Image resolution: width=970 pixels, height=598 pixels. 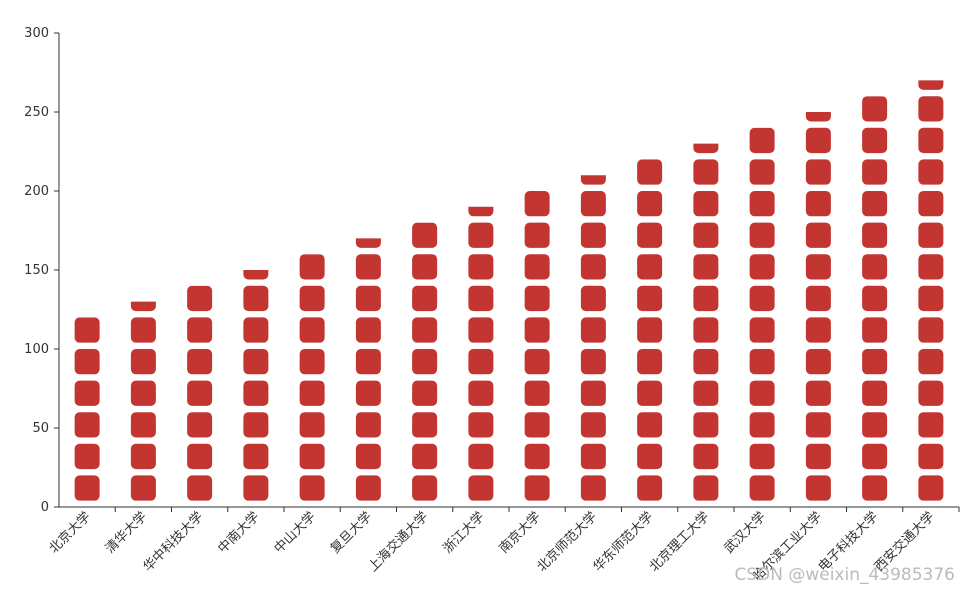 I want to click on y-tick-label: 0, so click(x=45, y=507).